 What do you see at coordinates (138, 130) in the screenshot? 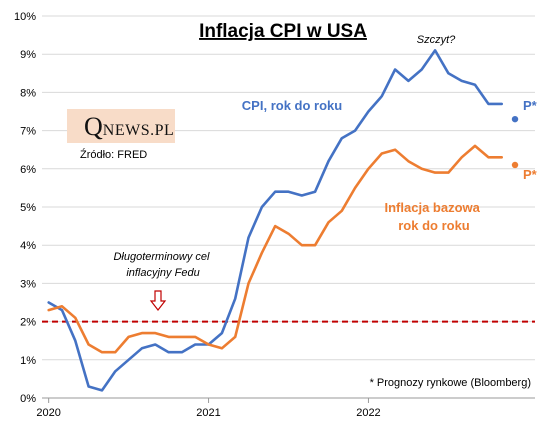
I see `logo-rest: NEWS.PL` at bounding box center [138, 130].